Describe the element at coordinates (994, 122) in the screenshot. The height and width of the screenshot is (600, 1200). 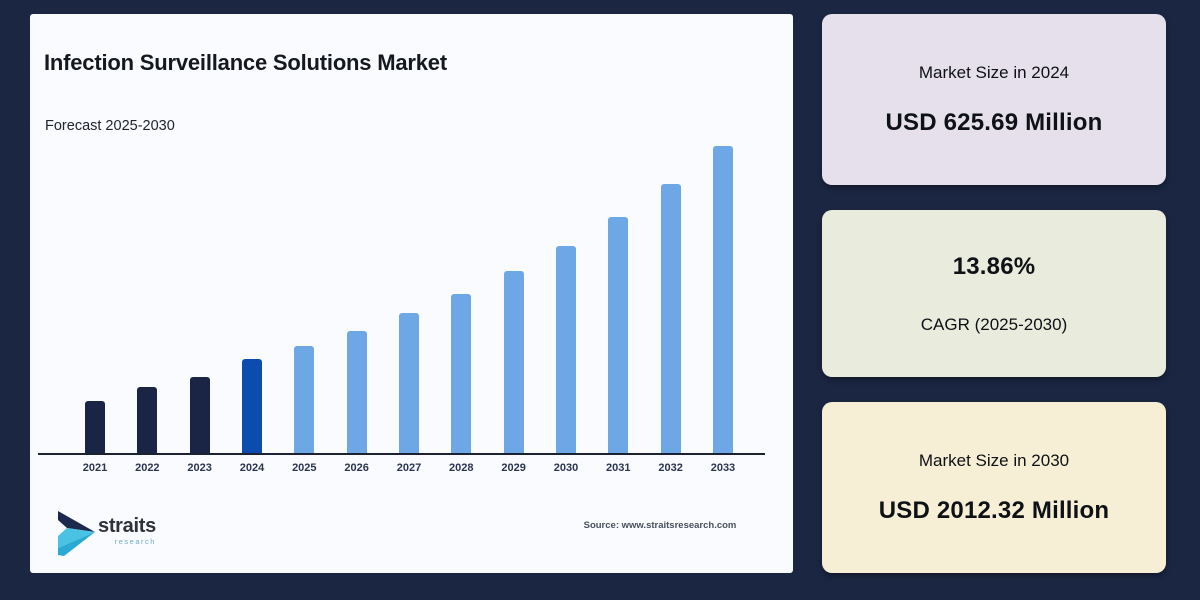
I see `card-2024-value: USD 625.69 Million` at that location.